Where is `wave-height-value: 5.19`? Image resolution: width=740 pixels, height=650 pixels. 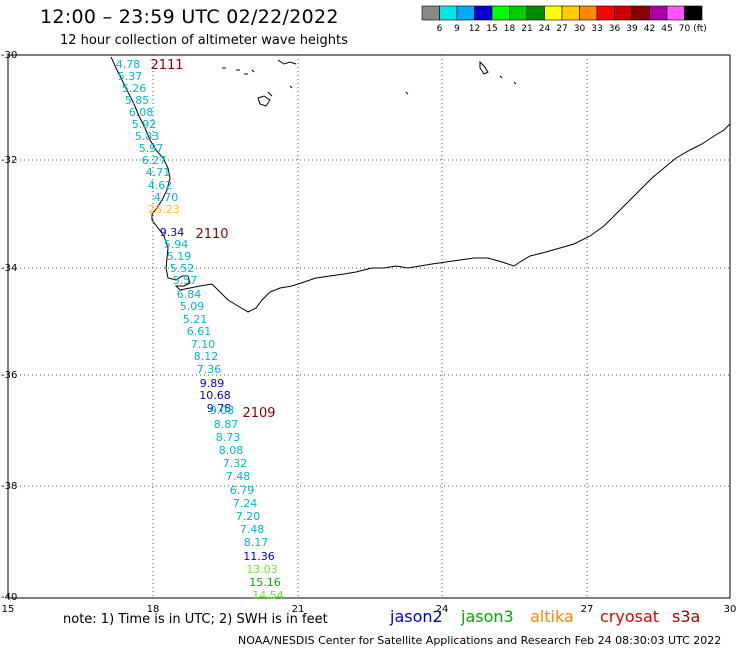
wave-height-value: 5.19 is located at coordinates (179, 256).